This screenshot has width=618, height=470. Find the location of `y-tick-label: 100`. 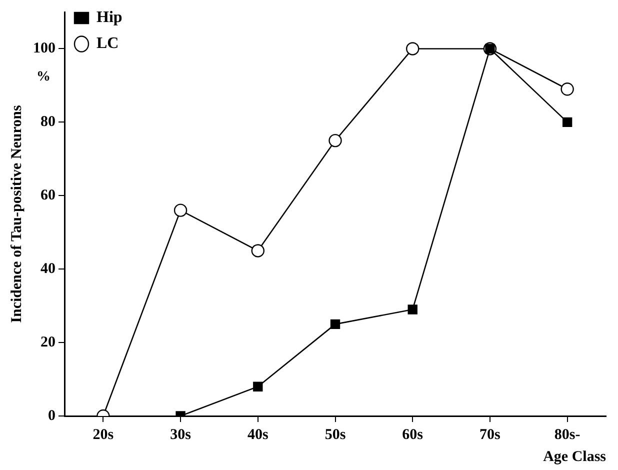

y-tick-label: 100 is located at coordinates (44, 48).